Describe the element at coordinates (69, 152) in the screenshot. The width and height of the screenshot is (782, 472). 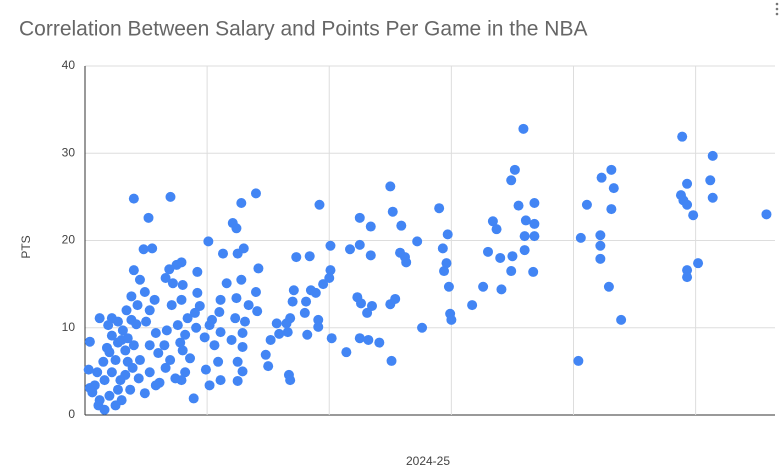
I see `y-tick-label: 30` at that location.